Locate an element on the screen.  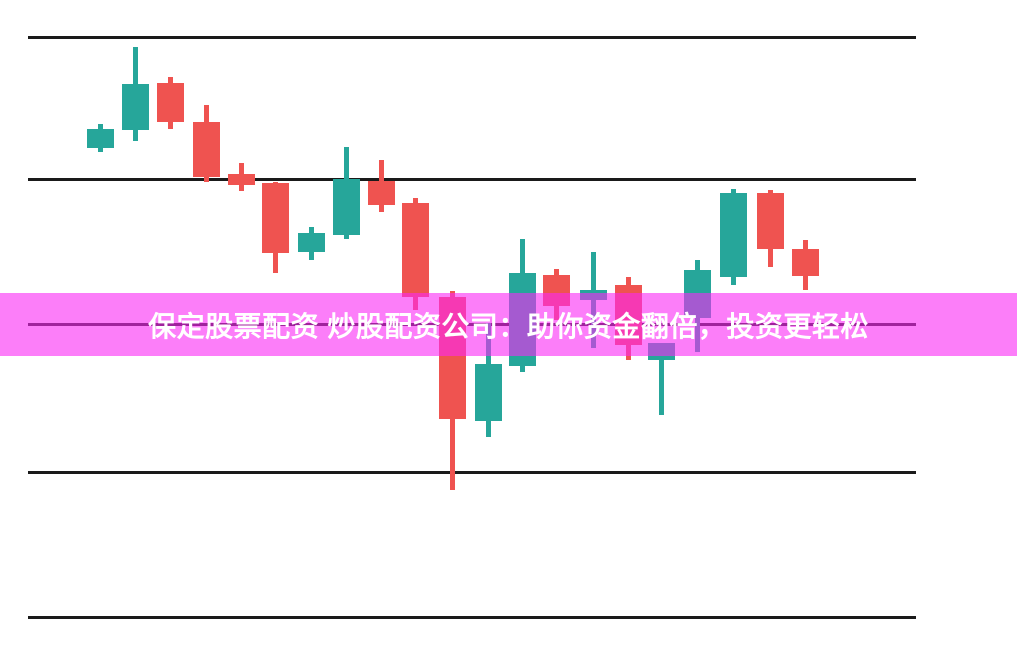
promo-banner: 保定股票配资 炒股配资公司：助你资金翻倍，投资更轻松 is located at coordinates (508, 324).